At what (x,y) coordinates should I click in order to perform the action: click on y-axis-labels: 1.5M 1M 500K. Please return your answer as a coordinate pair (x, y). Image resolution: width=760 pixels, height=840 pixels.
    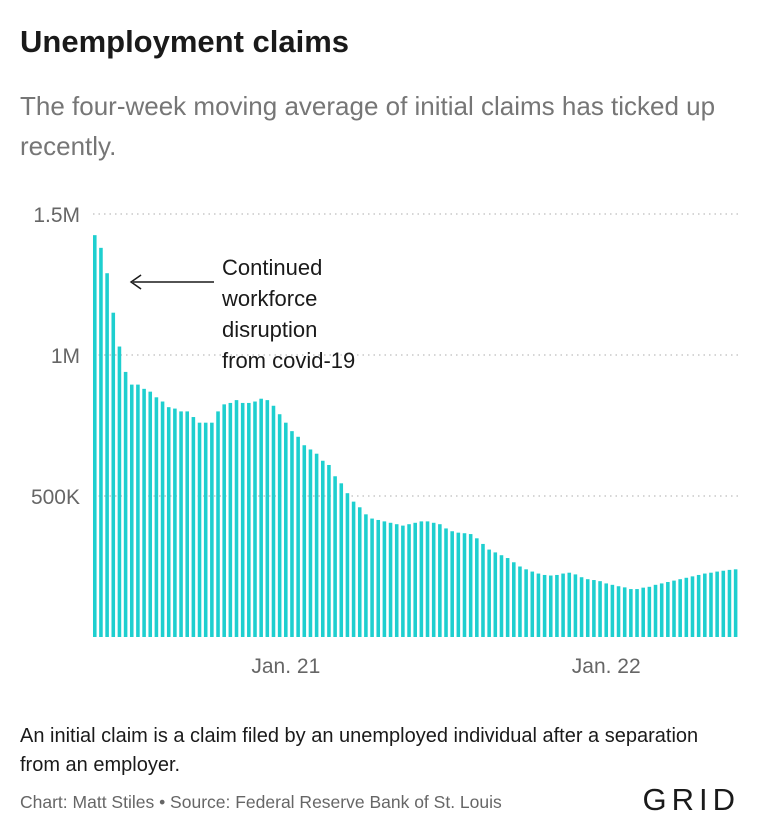
    Looking at the image, I should click on (55, 356).